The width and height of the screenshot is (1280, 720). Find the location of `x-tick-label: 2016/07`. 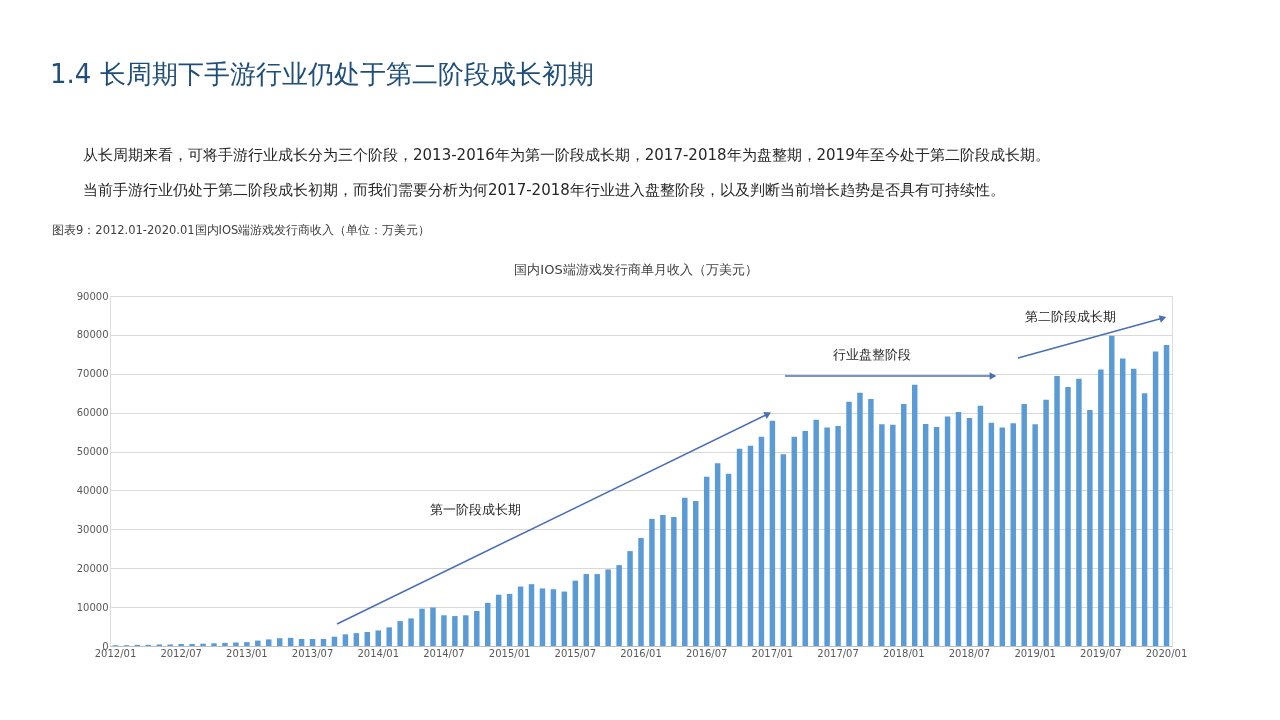

x-tick-label: 2016/07 is located at coordinates (706, 653).